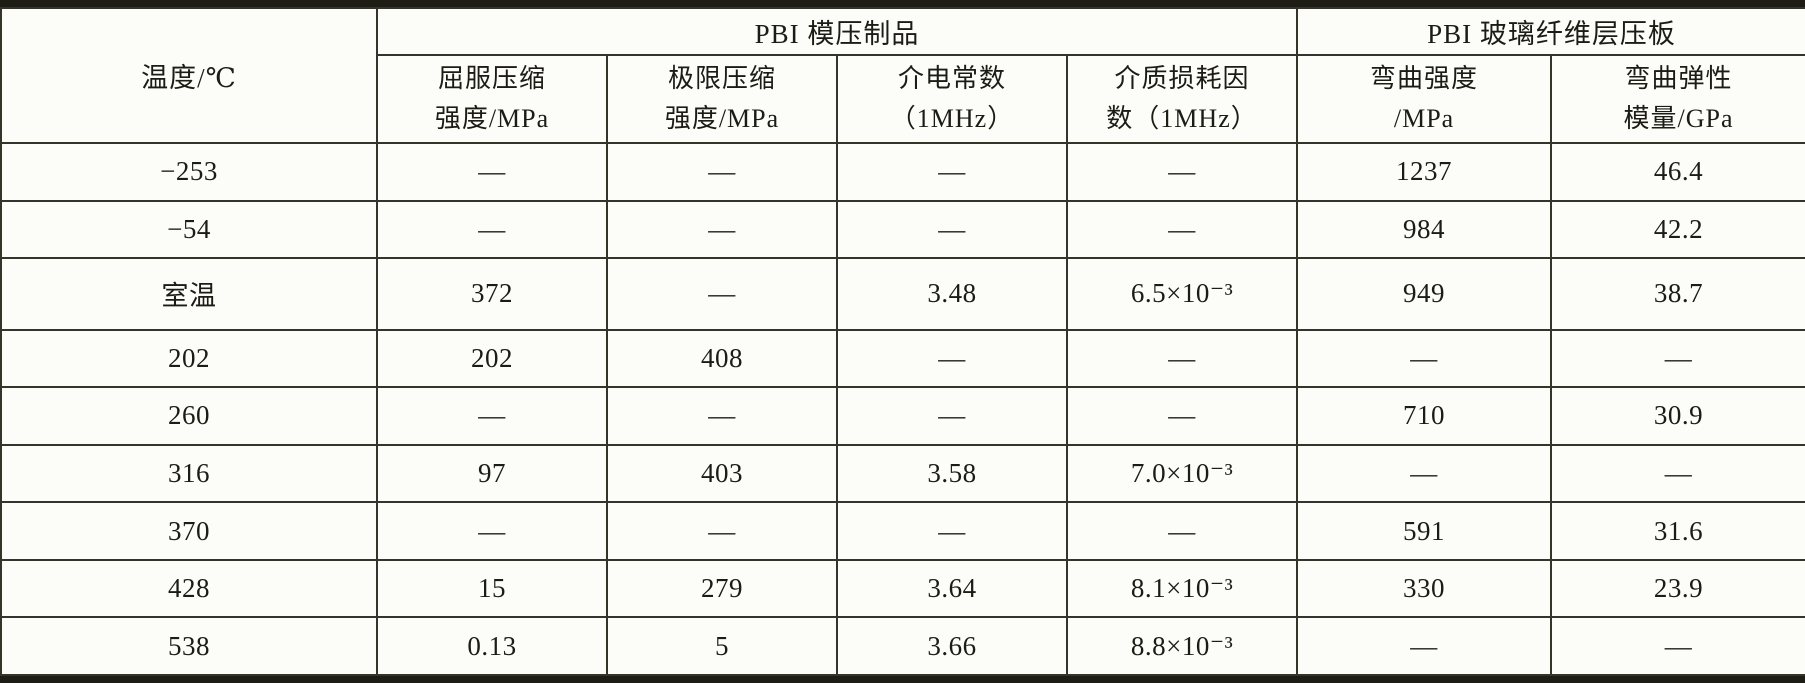  I want to click on value-cell: 42.2, so click(1677, 229).